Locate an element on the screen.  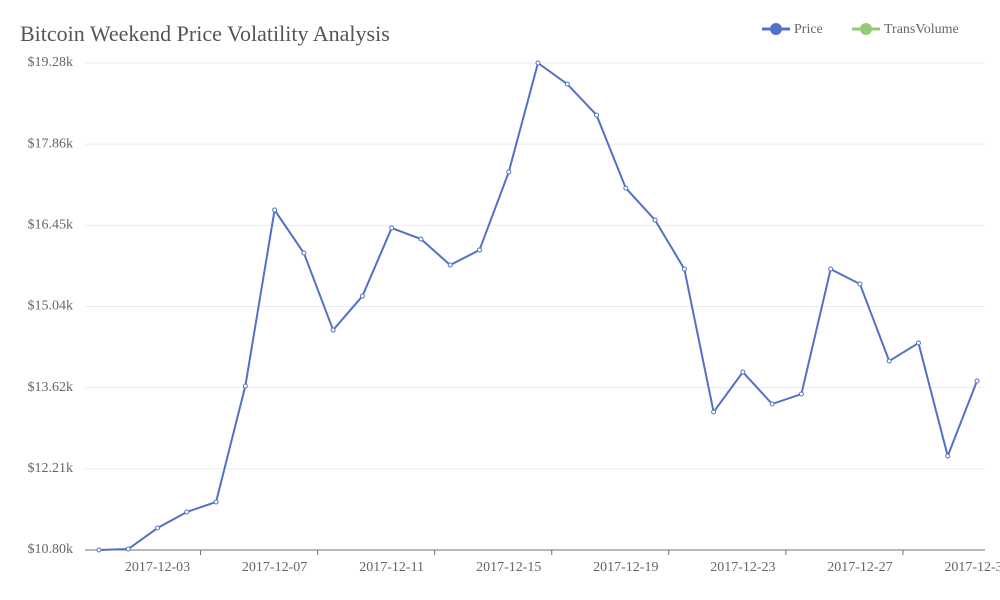
x-tick-label: 2017-12-19 is located at coordinates (625, 567).